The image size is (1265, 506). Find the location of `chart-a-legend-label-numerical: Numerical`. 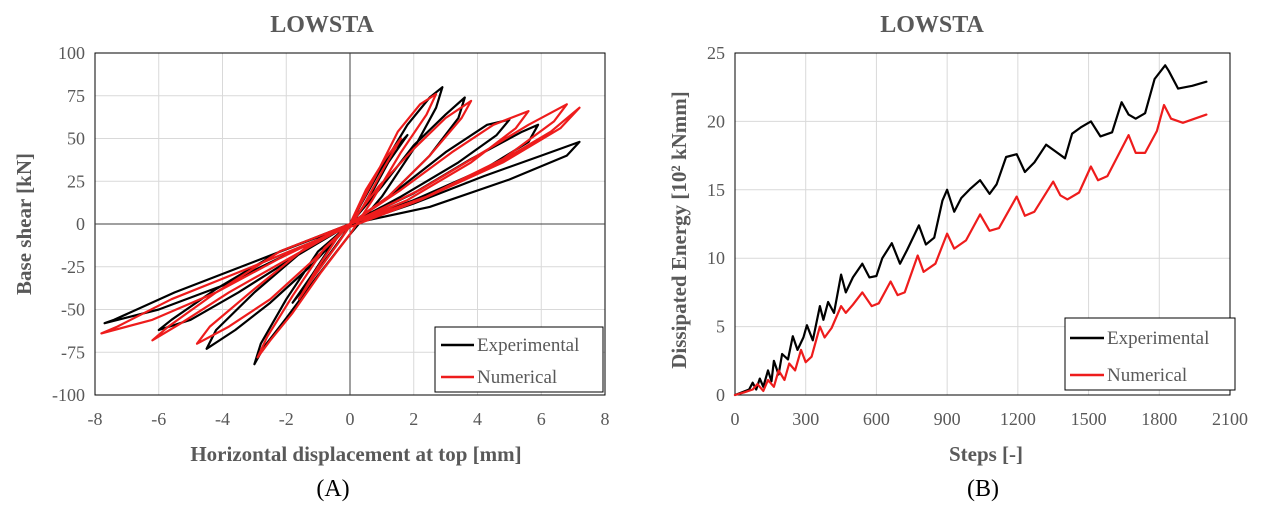

chart-a-legend-label-numerical: Numerical is located at coordinates (517, 377).